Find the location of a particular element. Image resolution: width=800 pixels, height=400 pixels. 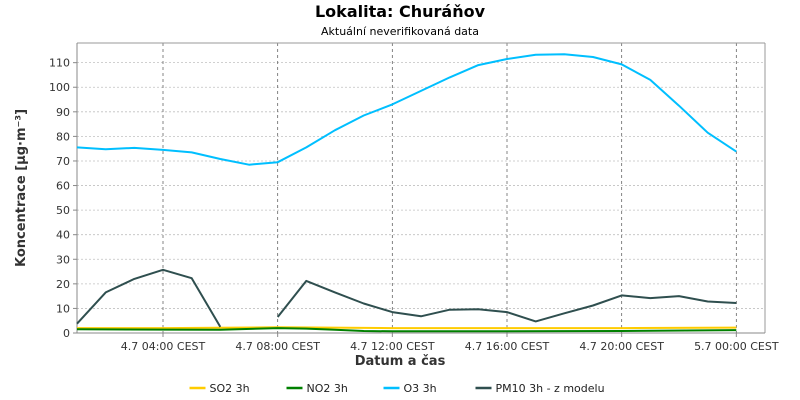

legend-label: O3 3h is located at coordinates (420, 388).